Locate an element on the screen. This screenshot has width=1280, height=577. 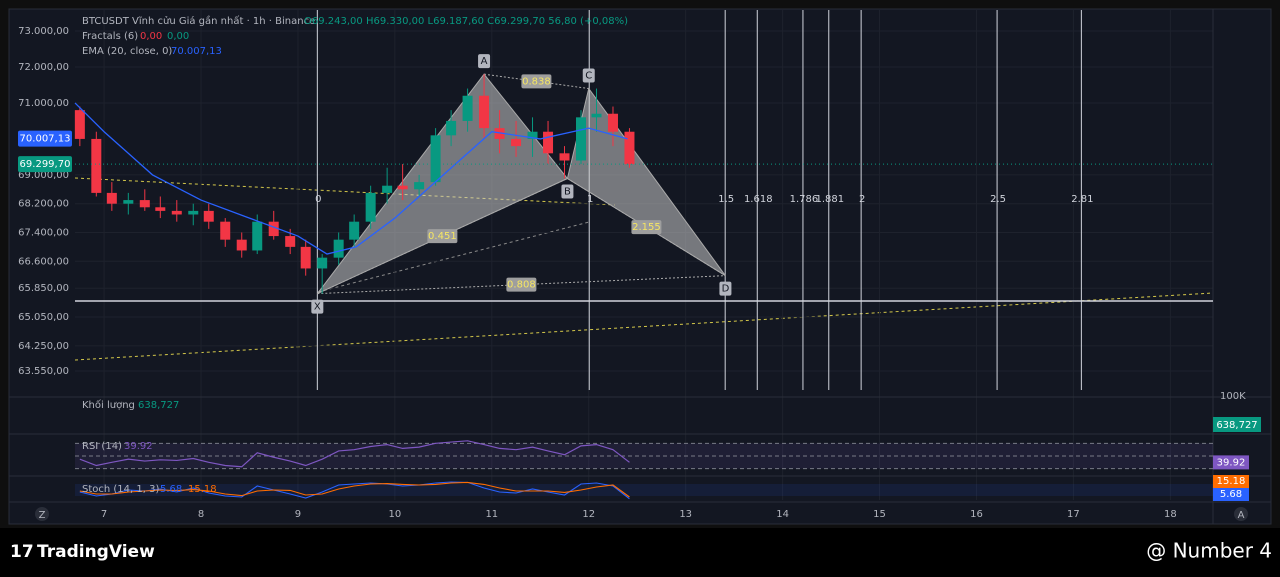
price-box is located at coordinates (45, 138).